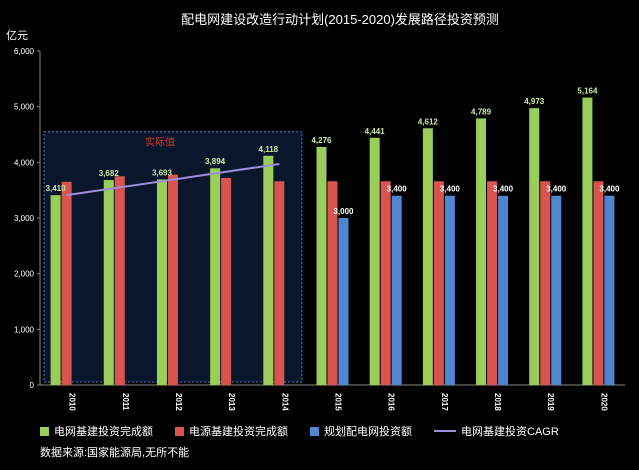  I want to click on legend-label: 规划配电网投资额, so click(368, 432).